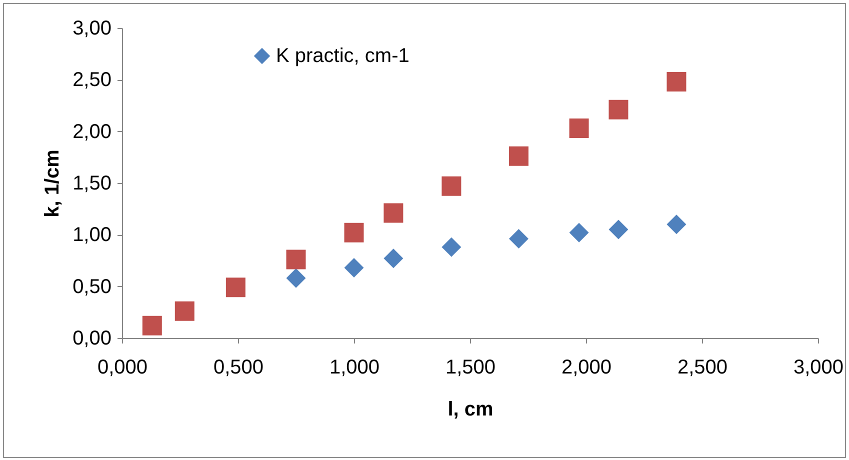 The width and height of the screenshot is (849, 460). Describe the element at coordinates (92, 287) in the screenshot. I see `y-tick-label: 0,50` at that location.